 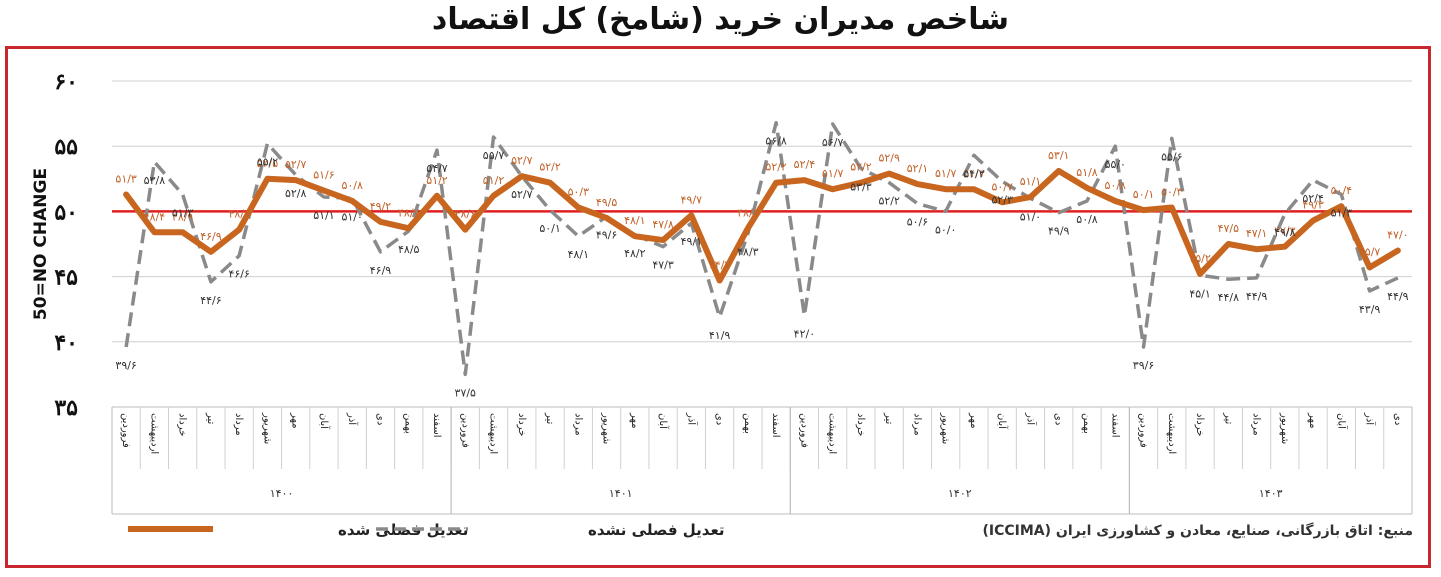 What do you see at coordinates (720, 265) in the screenshot?
I see `data-label-adjusted: ۴۴/۷` at bounding box center [720, 265].